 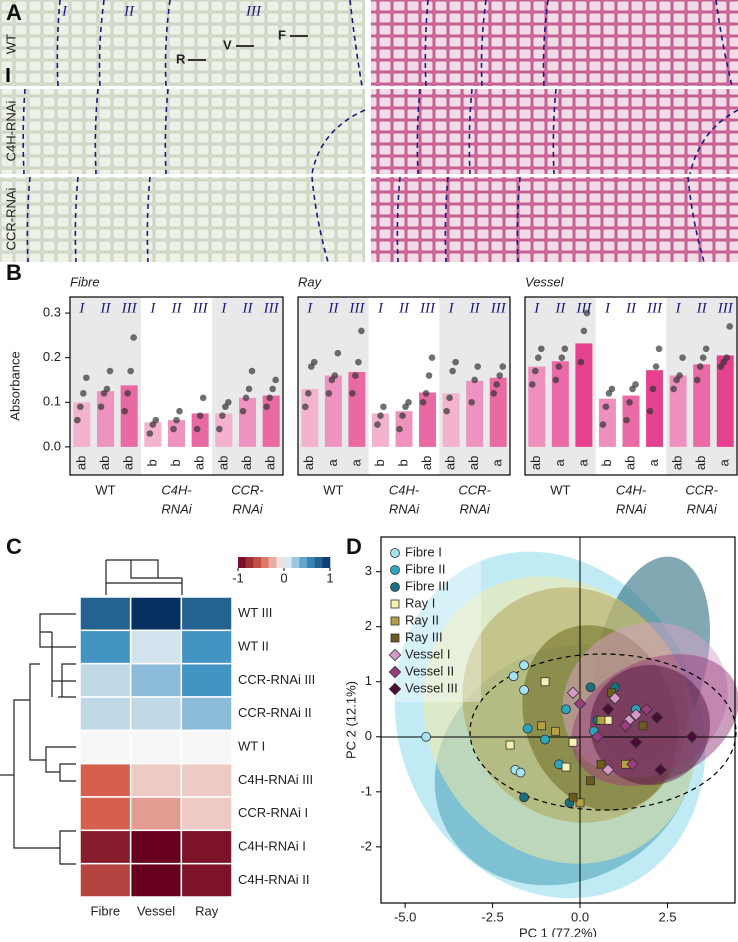 I want to click on legend-label: Ray I, so click(x=420, y=602).